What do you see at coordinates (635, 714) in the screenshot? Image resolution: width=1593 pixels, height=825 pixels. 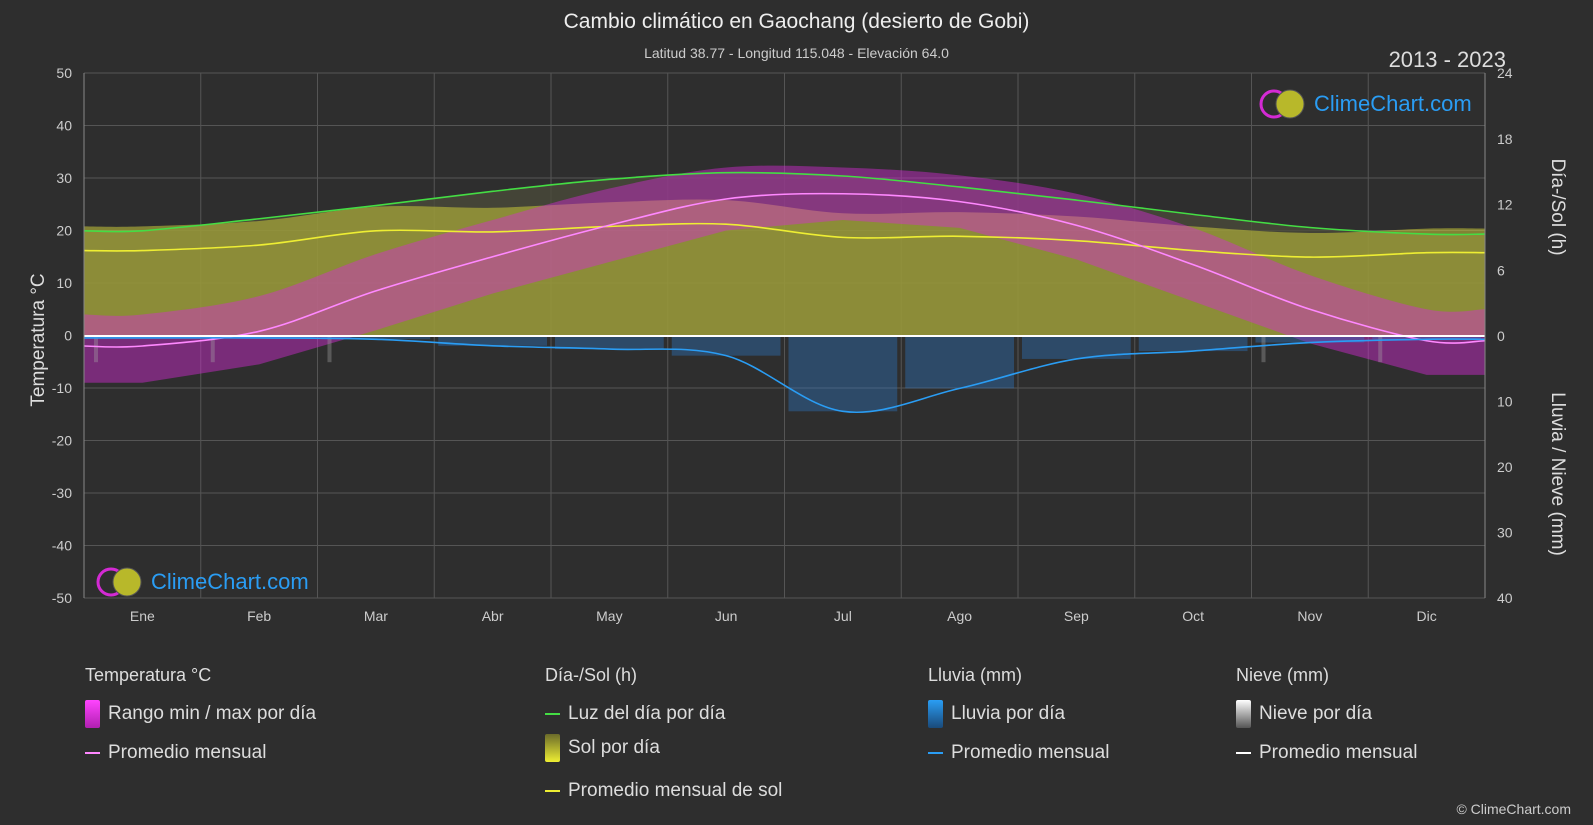 I see `legend-daylight: Luz del día por día` at bounding box center [635, 714].